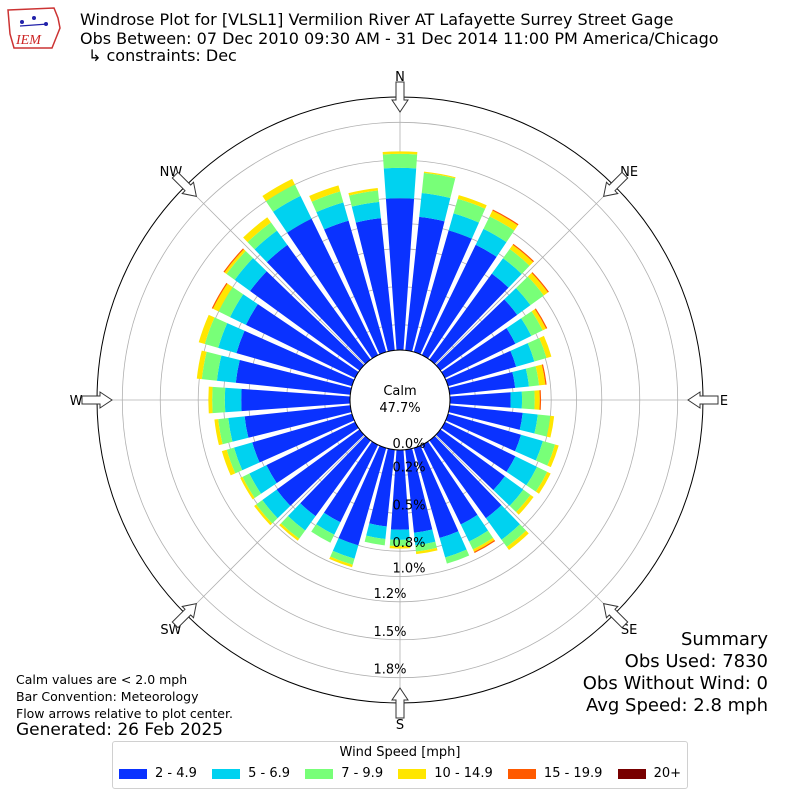  What do you see at coordinates (170, 630) in the screenshot?
I see `direction-label-sw: SW` at bounding box center [170, 630].